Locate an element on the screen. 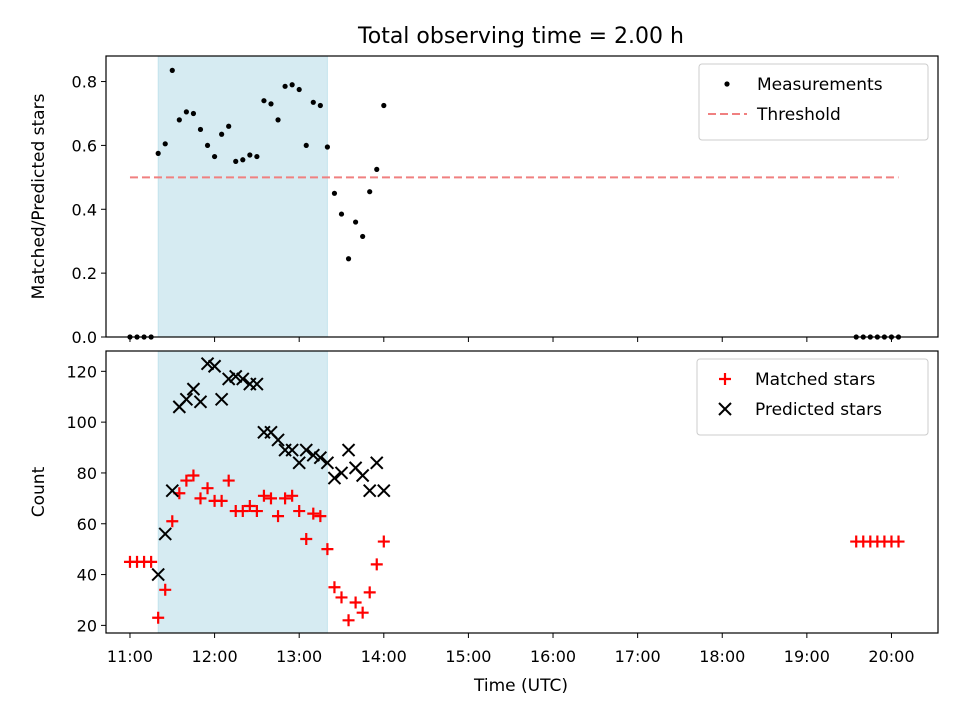  x-tick-label: 12:00 is located at coordinates (215, 656).